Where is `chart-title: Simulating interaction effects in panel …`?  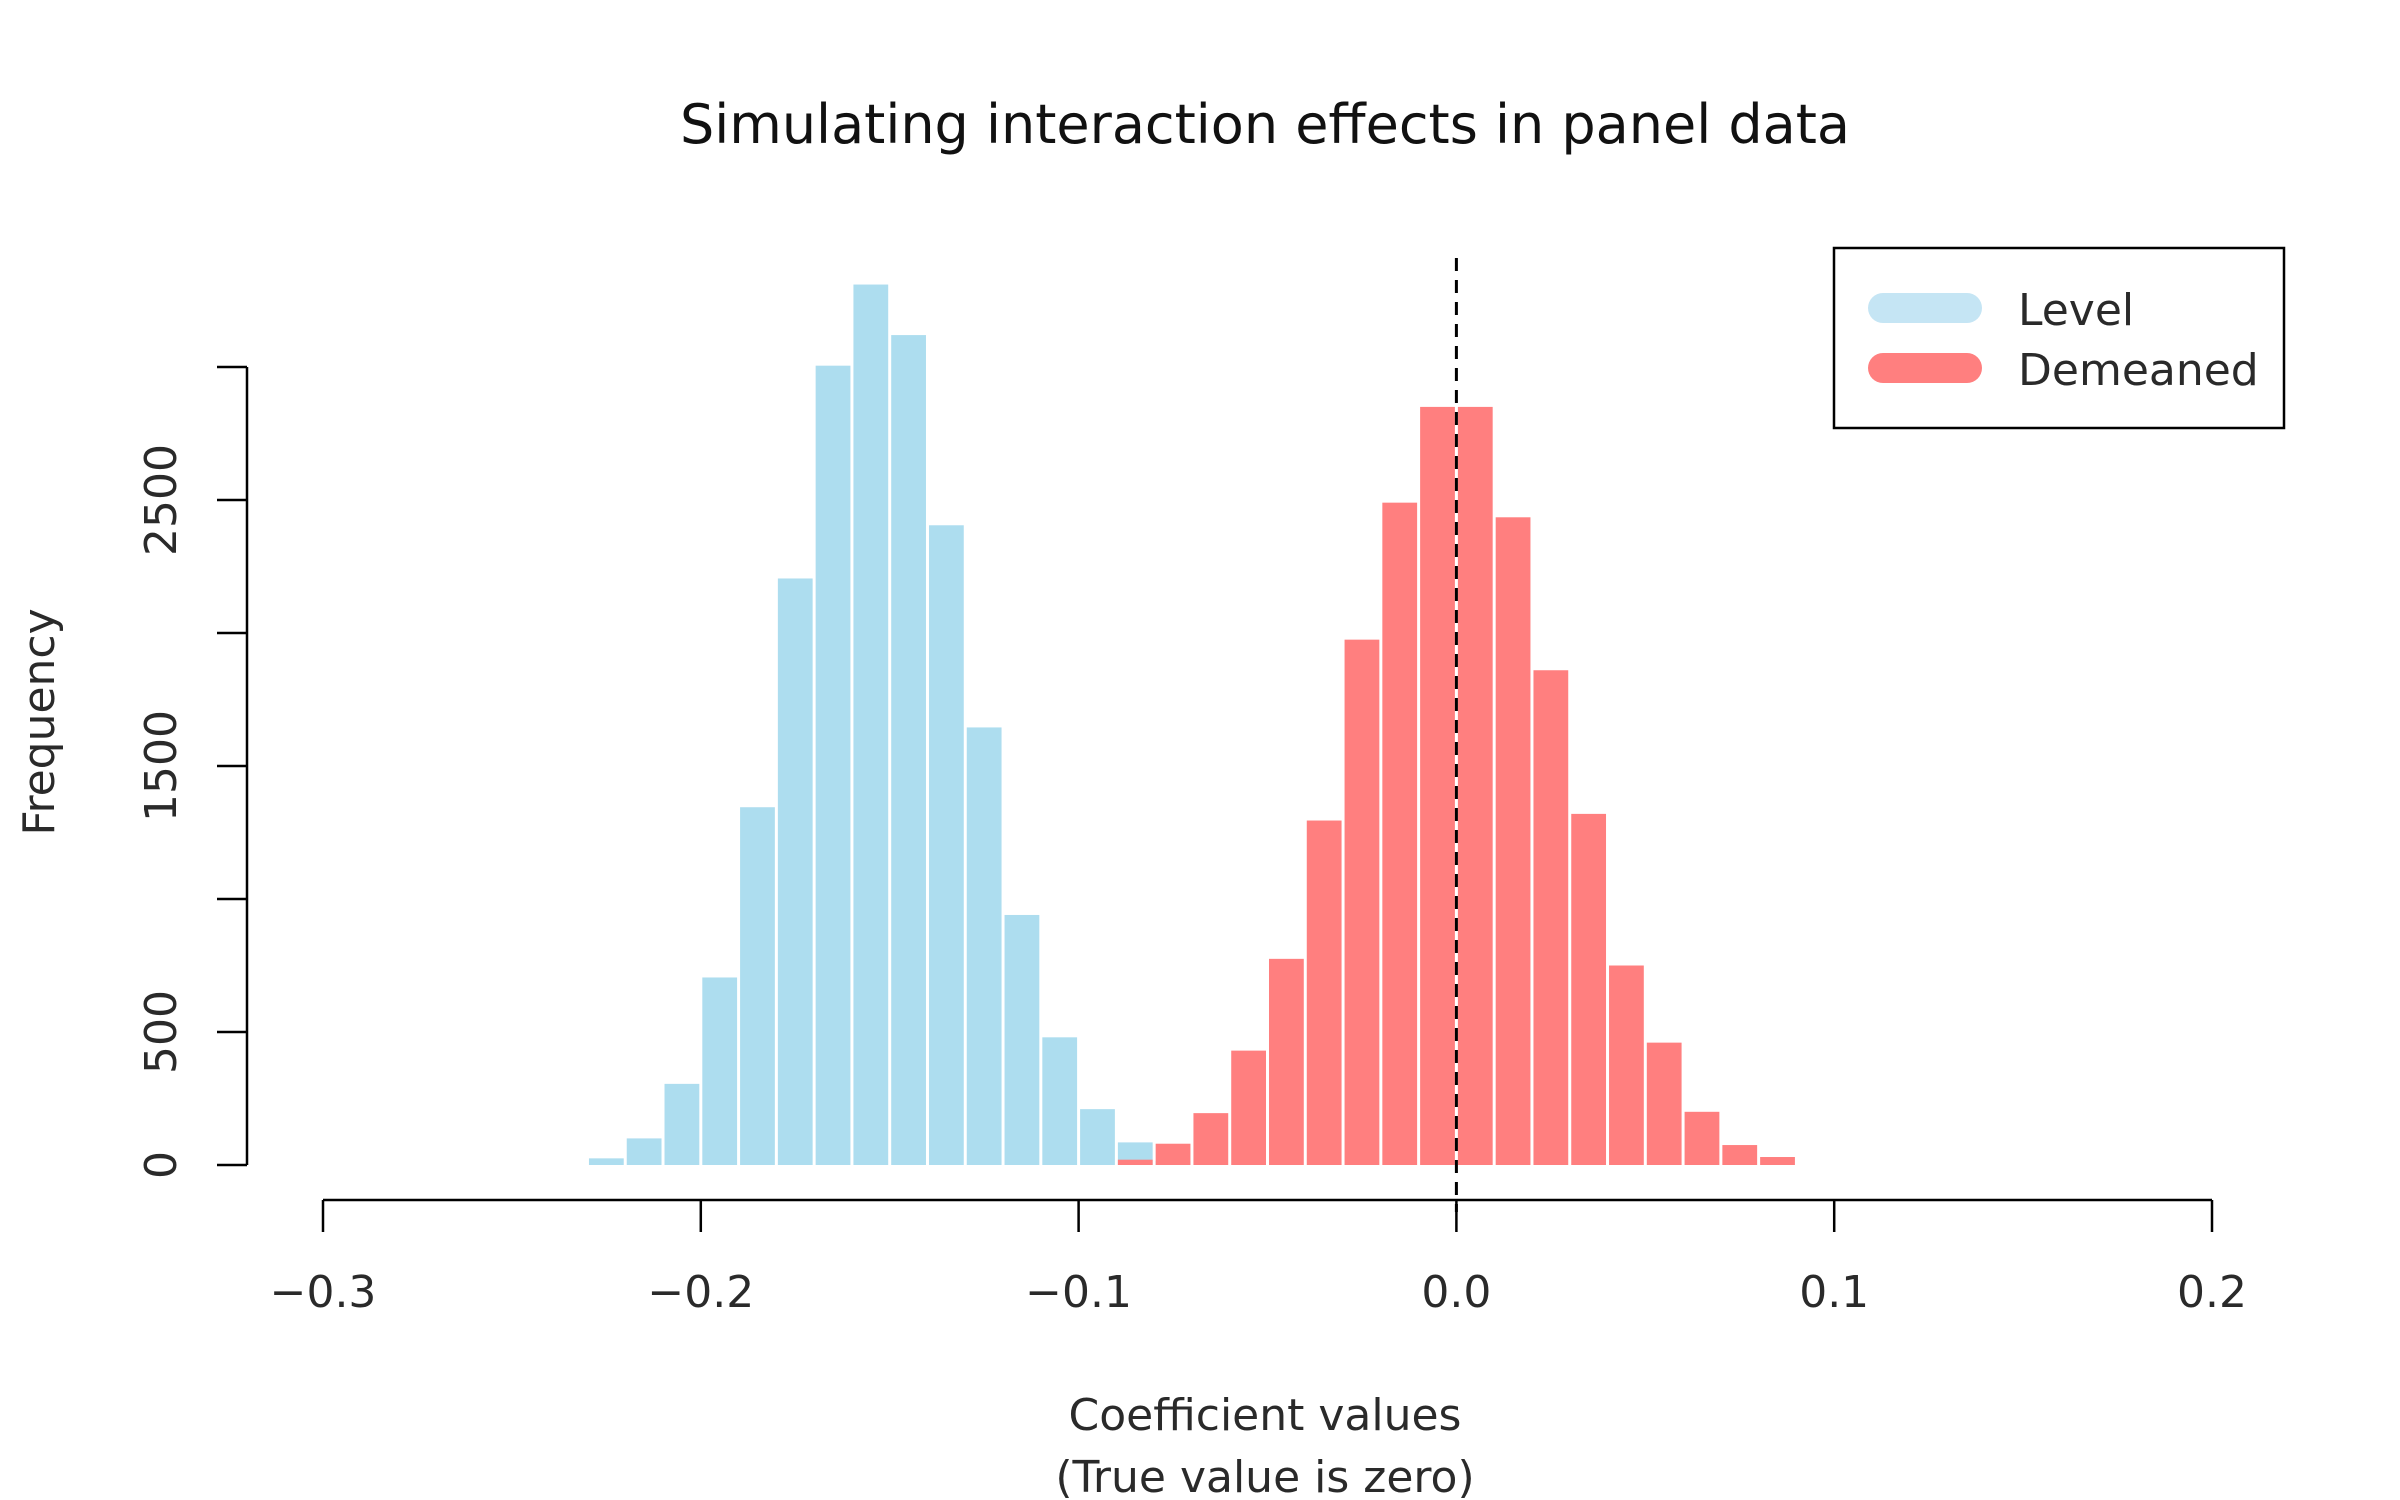 chart-title: Simulating interaction effects in panel … is located at coordinates (1265, 124).